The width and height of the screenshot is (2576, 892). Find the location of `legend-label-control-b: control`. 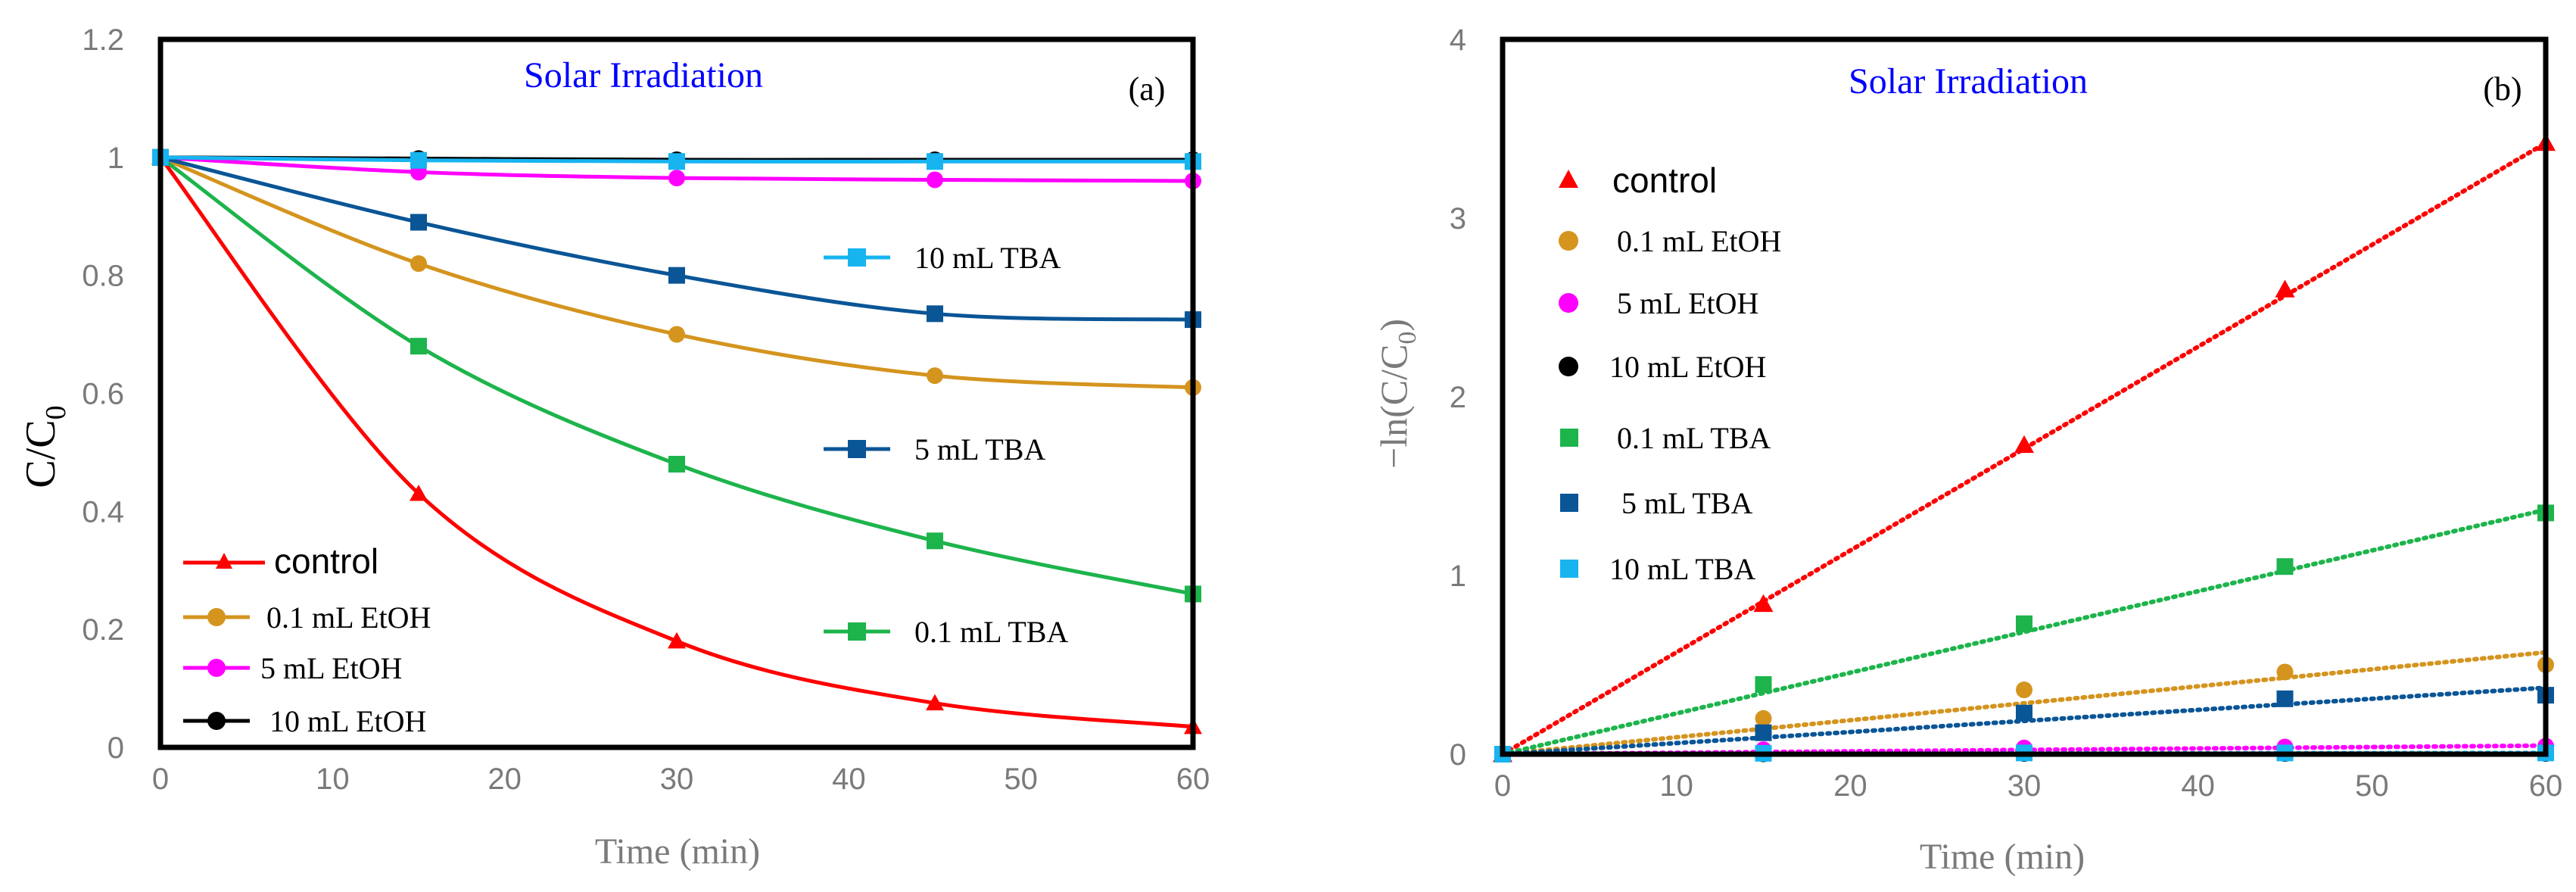

legend-label-control-b: control is located at coordinates (1664, 180).